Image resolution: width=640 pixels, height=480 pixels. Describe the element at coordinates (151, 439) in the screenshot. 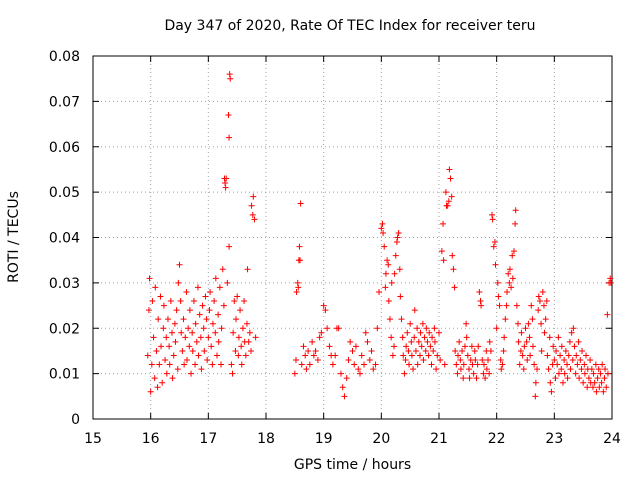

I see `x-tick-label: 16` at that location.